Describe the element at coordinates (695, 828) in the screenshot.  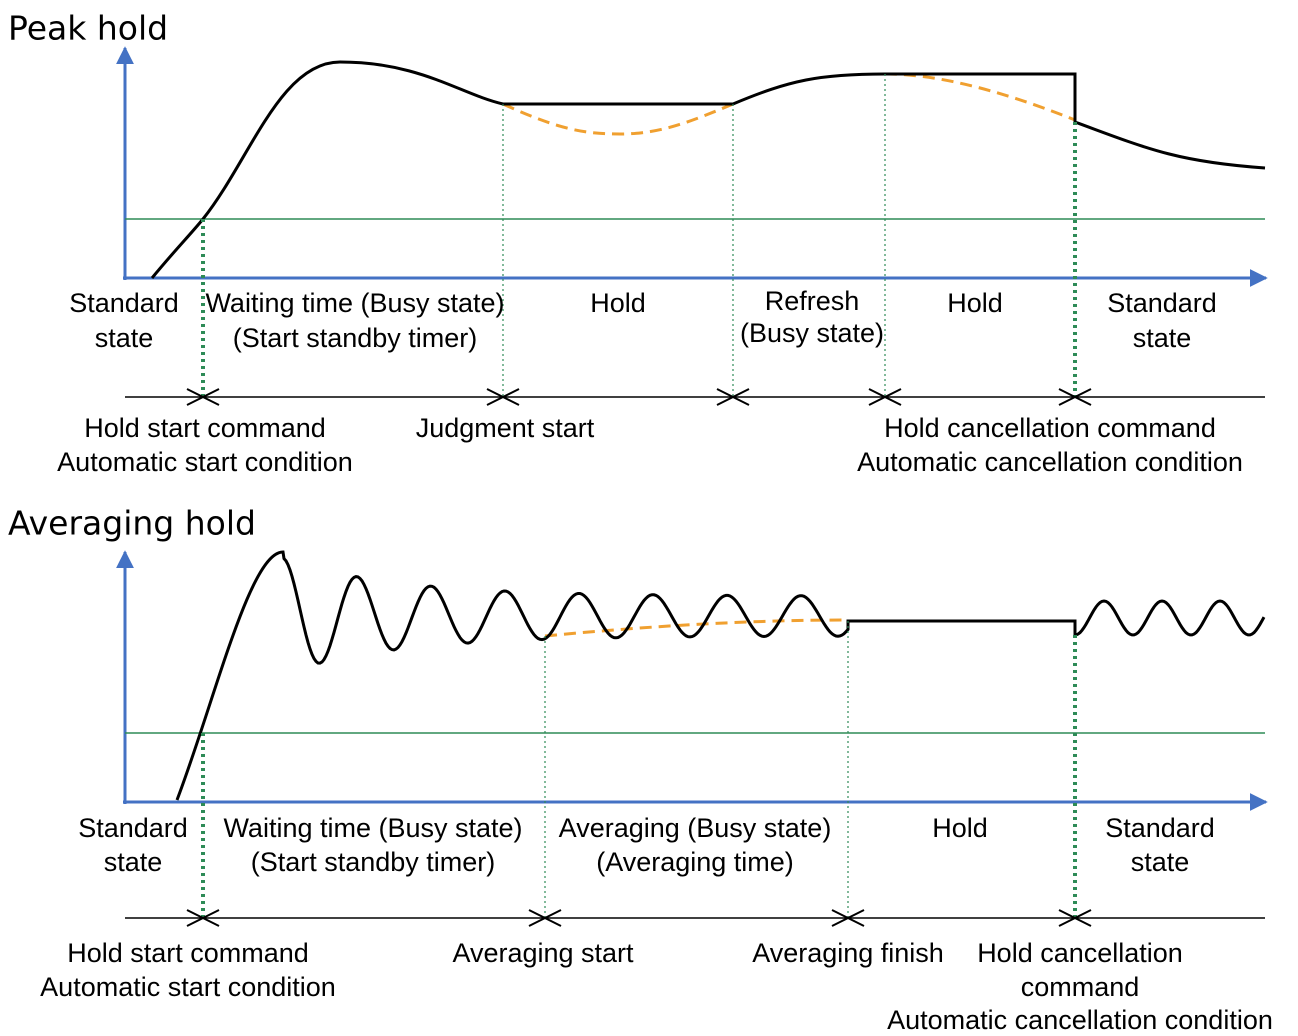
I see `state-label: Averaging (Busy state)` at that location.